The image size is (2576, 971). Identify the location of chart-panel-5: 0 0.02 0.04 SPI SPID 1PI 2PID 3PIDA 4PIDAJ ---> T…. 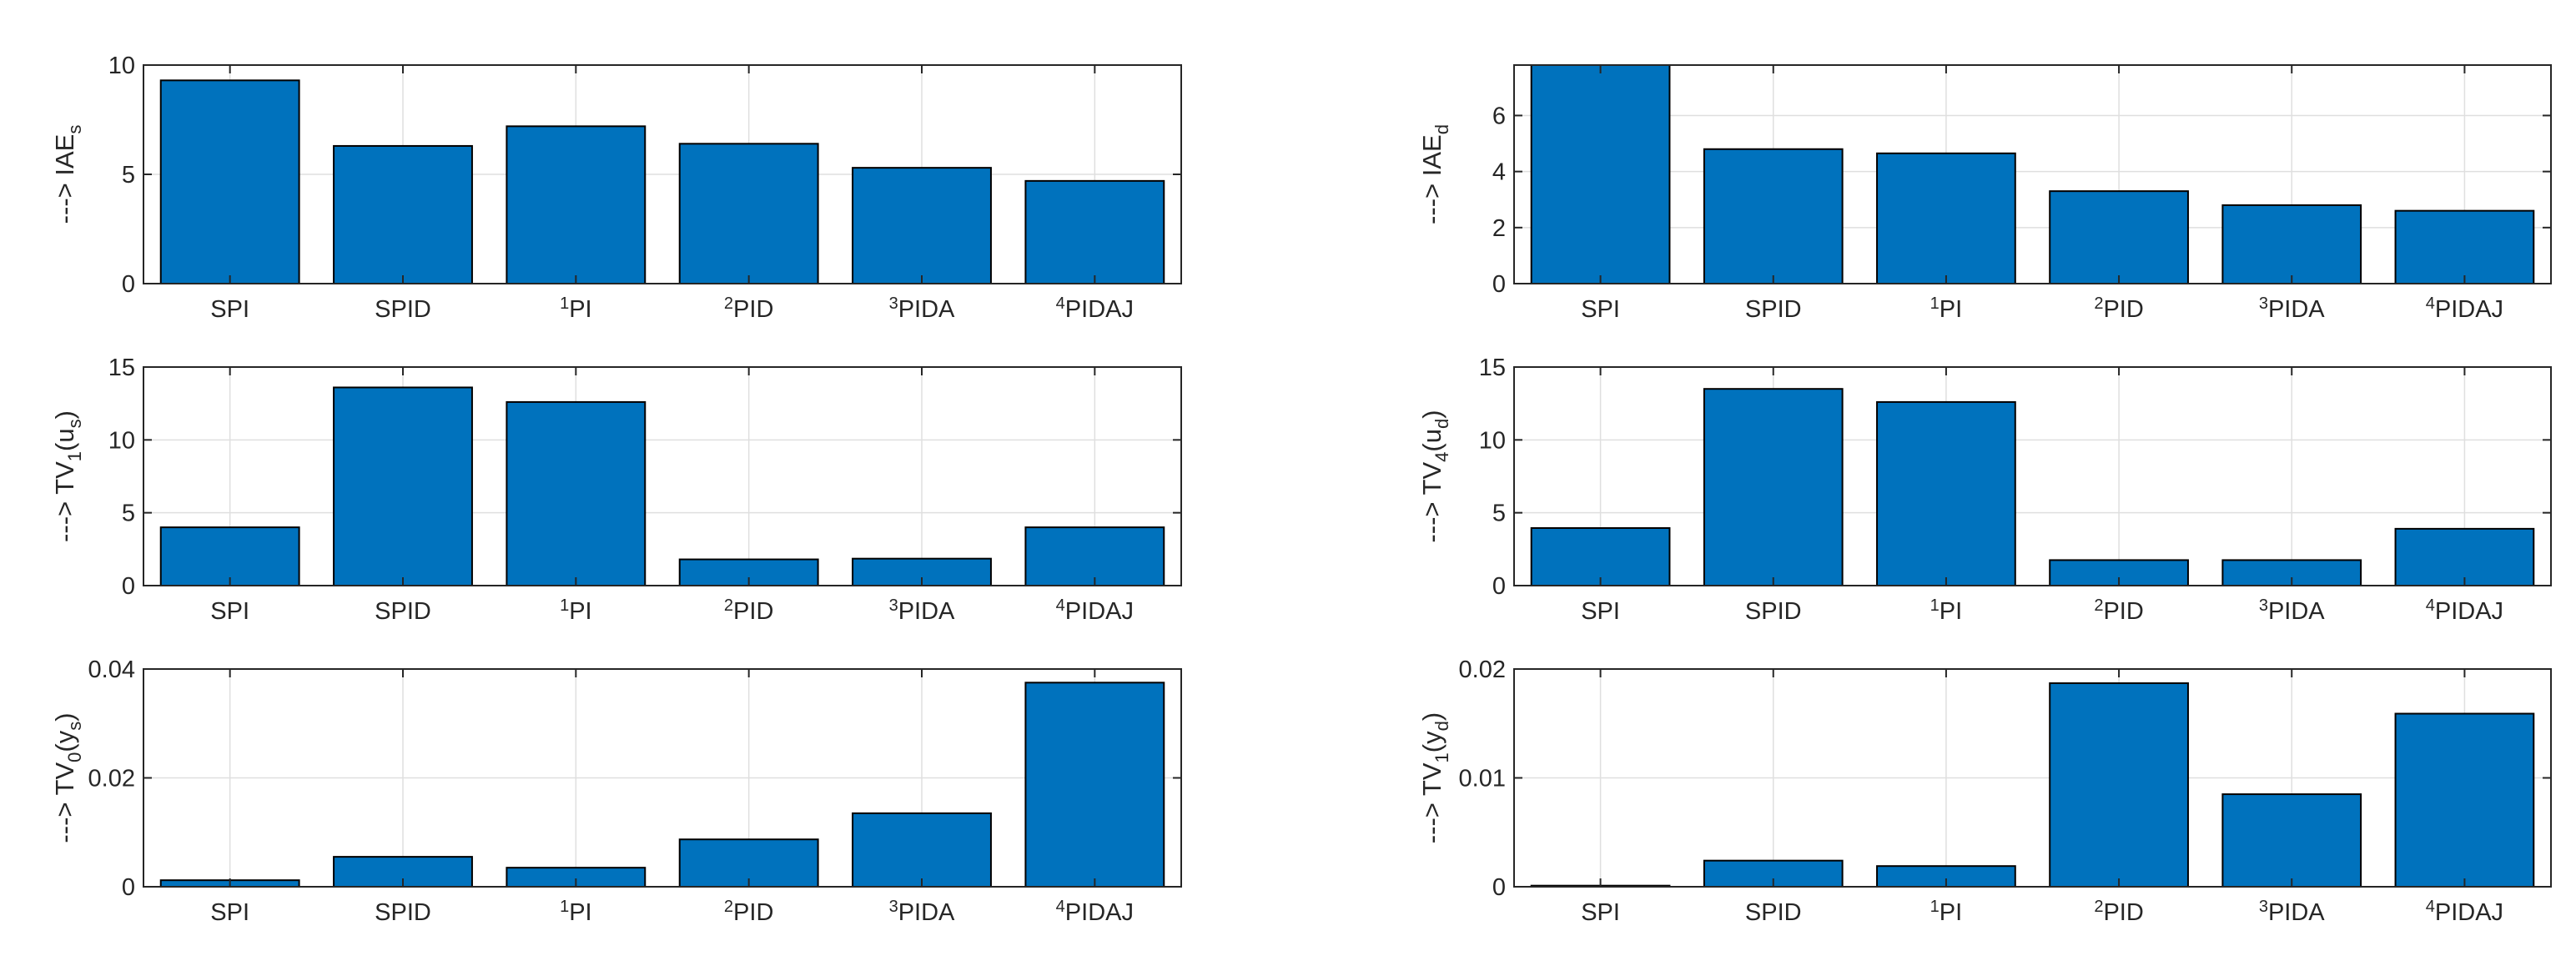
(616, 792).